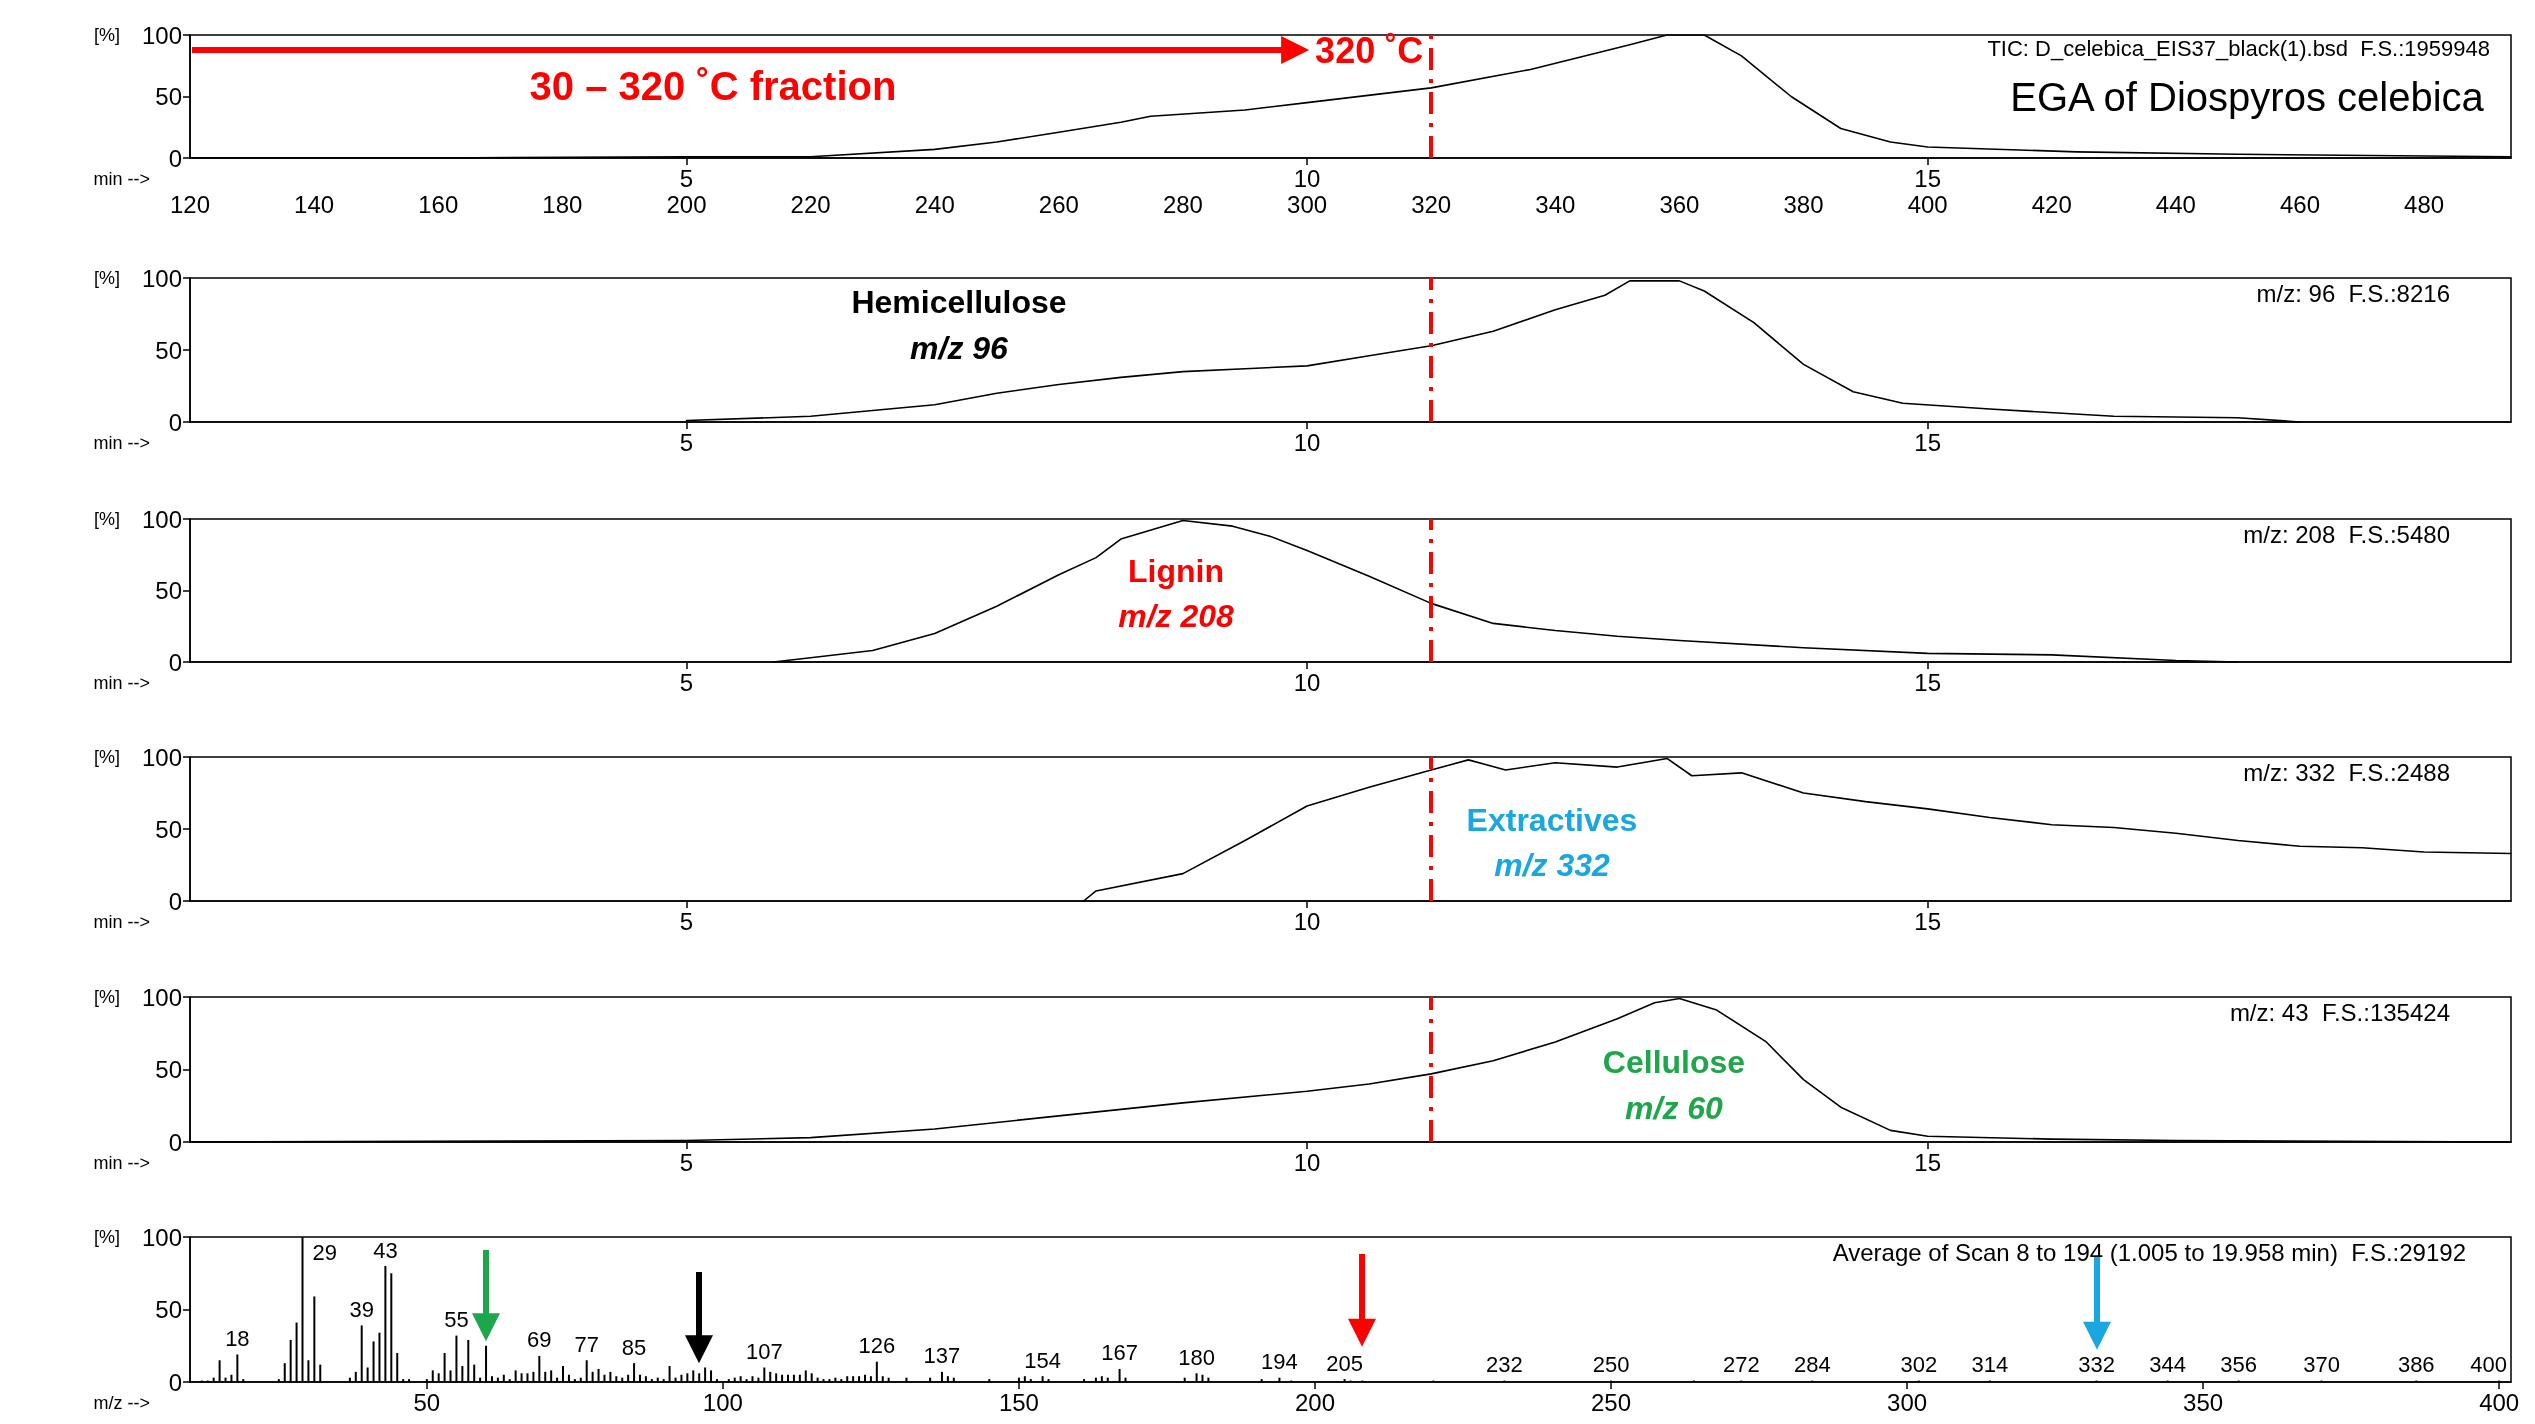 The image size is (2535, 1424). I want to click on annotation: m/z: 96 F.S.:8216, so click(2353, 293).